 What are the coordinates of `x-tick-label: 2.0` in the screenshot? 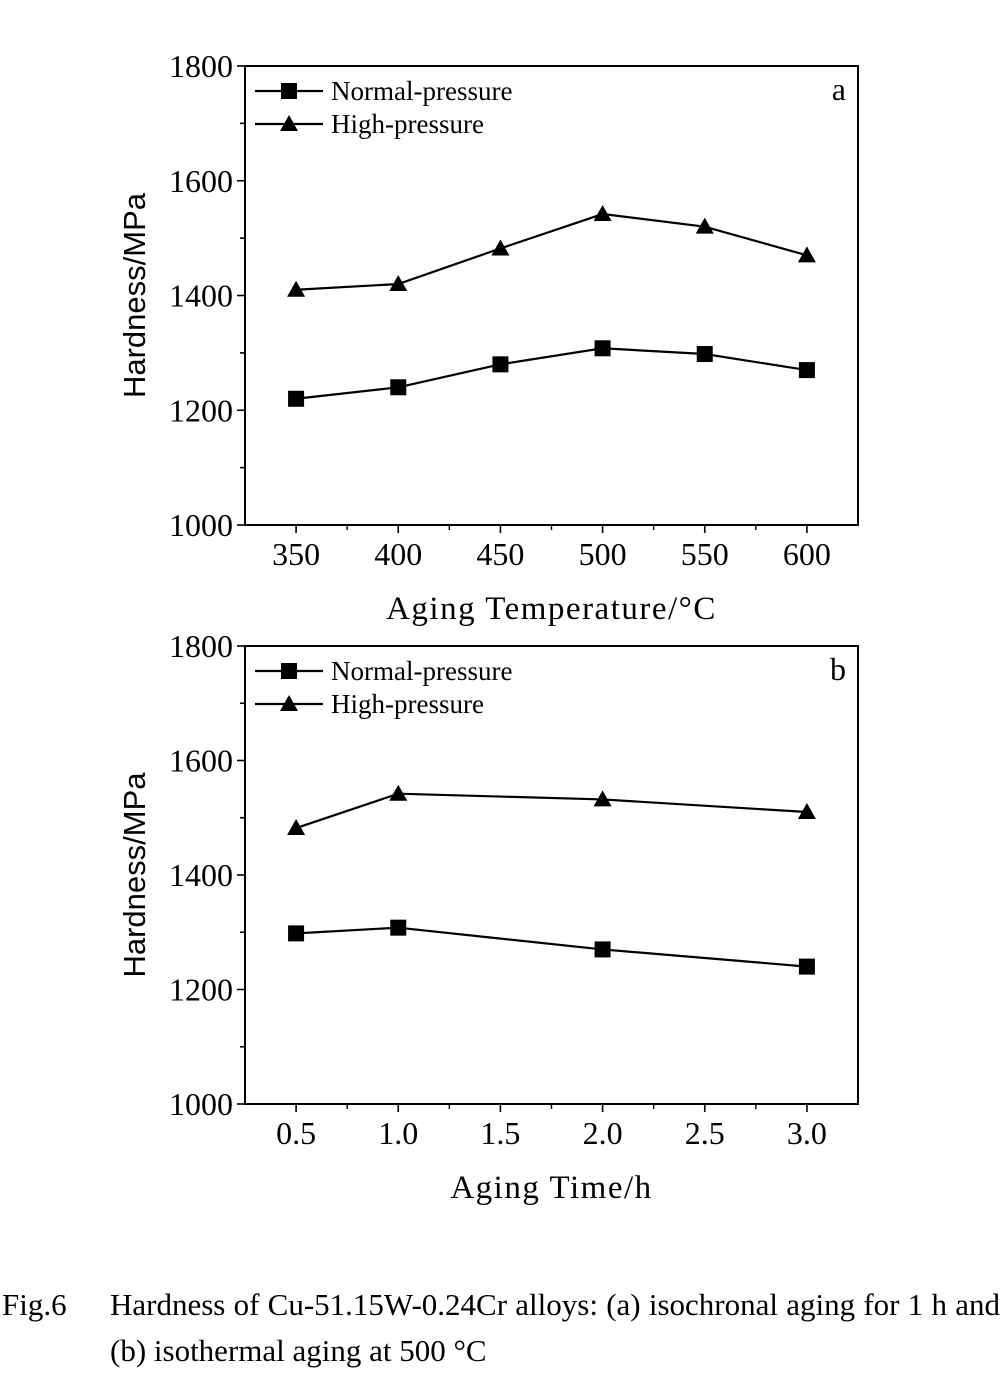 It's located at (603, 1133).